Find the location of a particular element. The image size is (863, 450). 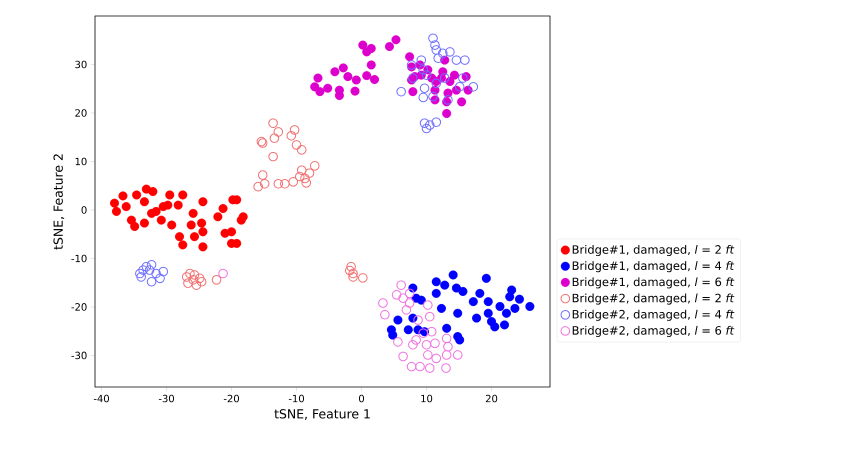

legend-label: Bridge#1, damaged, l = 4 ft is located at coordinates (653, 266).